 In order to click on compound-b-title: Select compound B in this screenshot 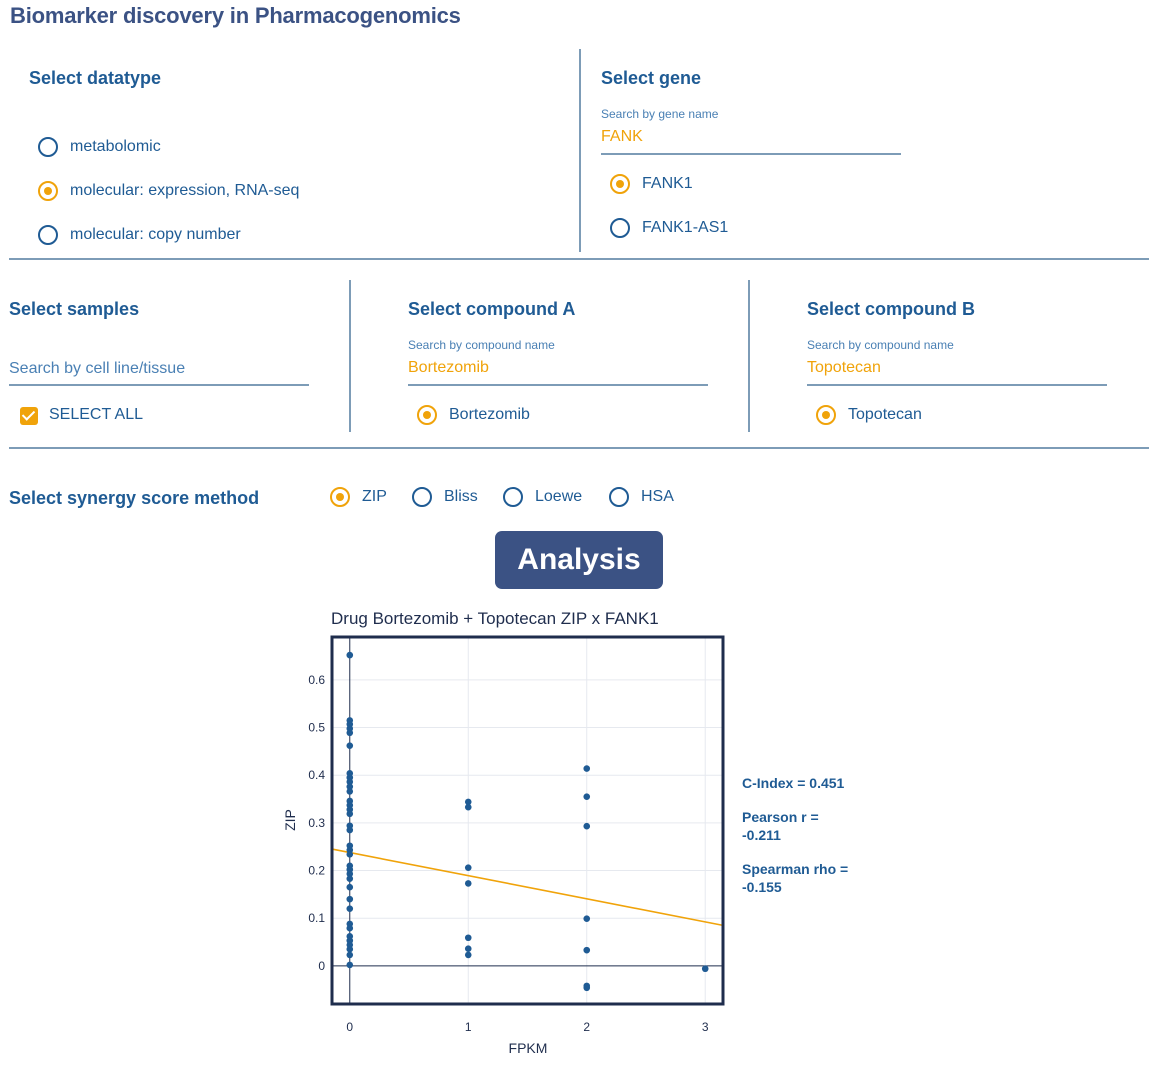, I will do `click(891, 309)`.